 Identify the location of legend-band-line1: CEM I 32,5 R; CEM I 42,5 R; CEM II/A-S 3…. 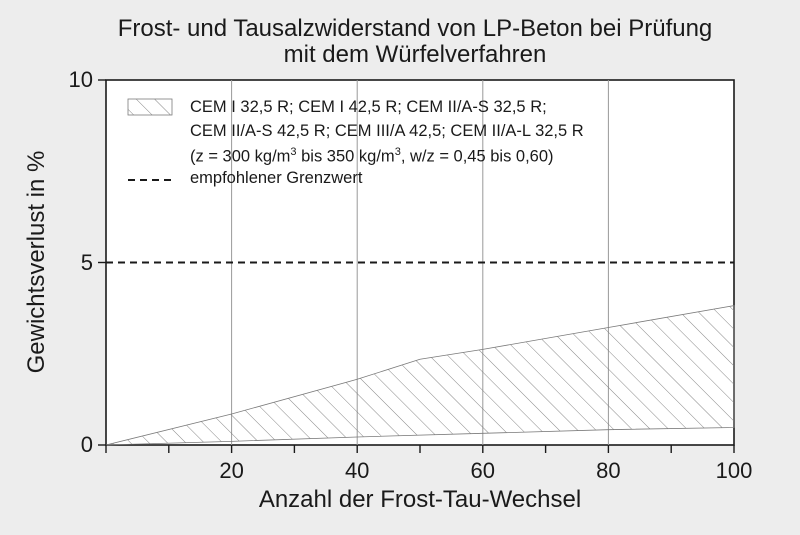
(368, 107).